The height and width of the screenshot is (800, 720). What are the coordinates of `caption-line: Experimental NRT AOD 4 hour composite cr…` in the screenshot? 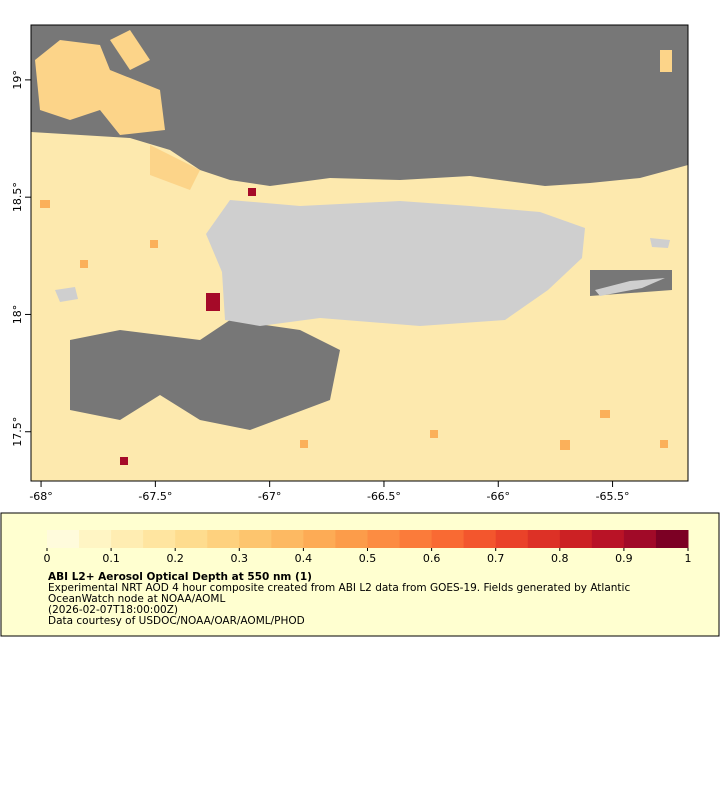 It's located at (339, 588).